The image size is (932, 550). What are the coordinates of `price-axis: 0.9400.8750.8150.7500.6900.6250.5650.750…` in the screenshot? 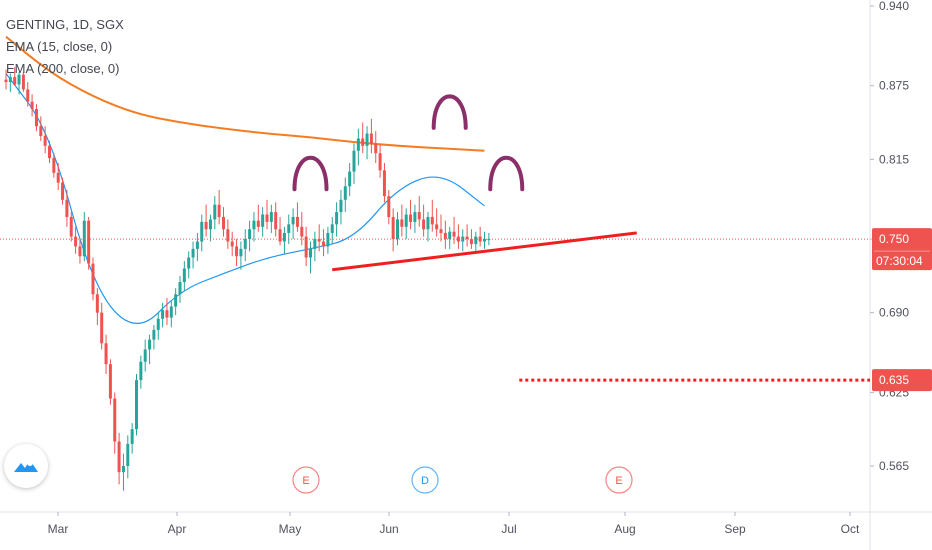 It's located at (901, 236).